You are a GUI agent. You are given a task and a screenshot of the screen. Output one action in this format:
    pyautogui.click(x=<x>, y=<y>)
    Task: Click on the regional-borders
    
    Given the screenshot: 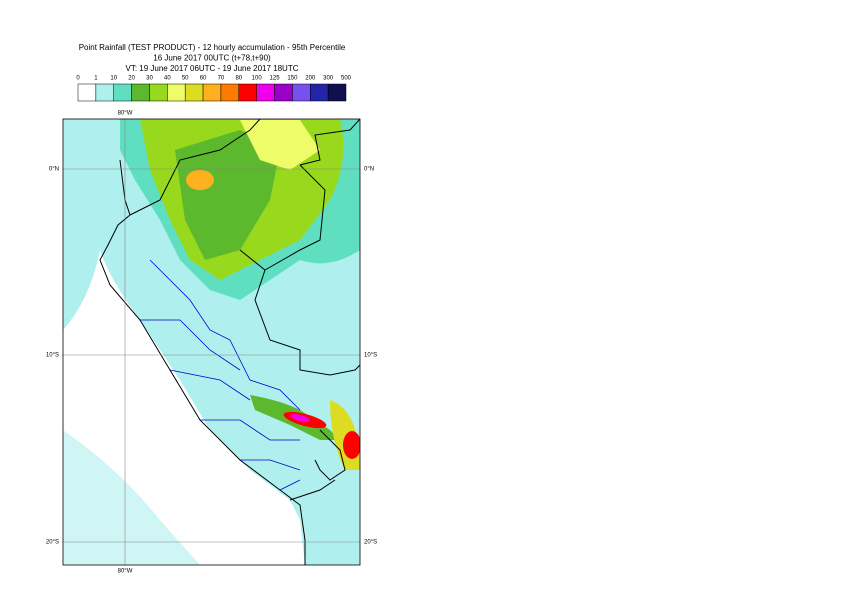 What is the action you would take?
    pyautogui.click(x=220, y=375)
    